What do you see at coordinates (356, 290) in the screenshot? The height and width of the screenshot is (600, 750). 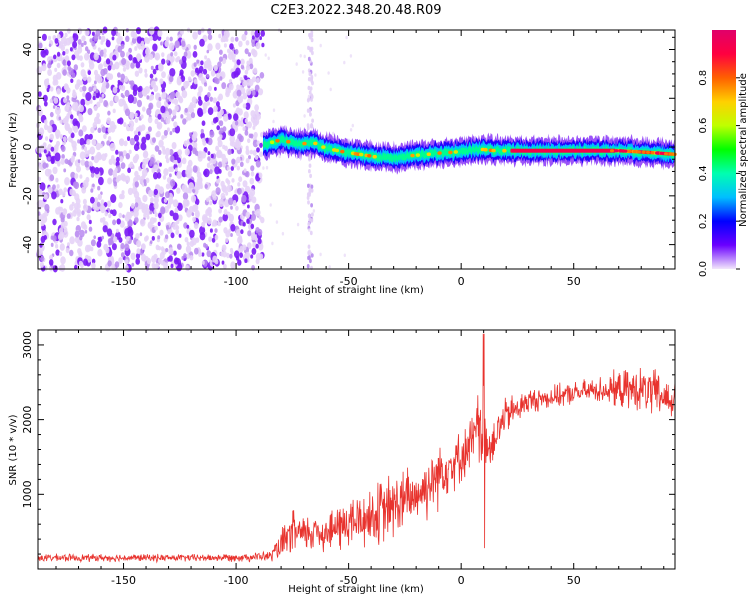 I see `spectrogram-x-axis-label: Height of straight line (km)` at bounding box center [356, 290].